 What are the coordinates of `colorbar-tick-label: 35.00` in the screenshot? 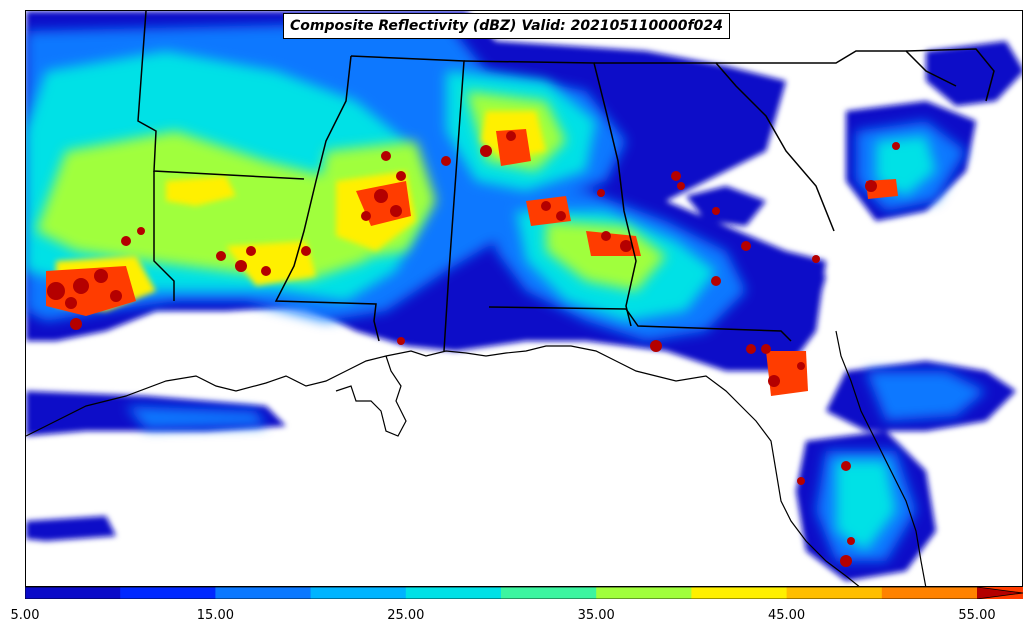 It's located at (596, 615).